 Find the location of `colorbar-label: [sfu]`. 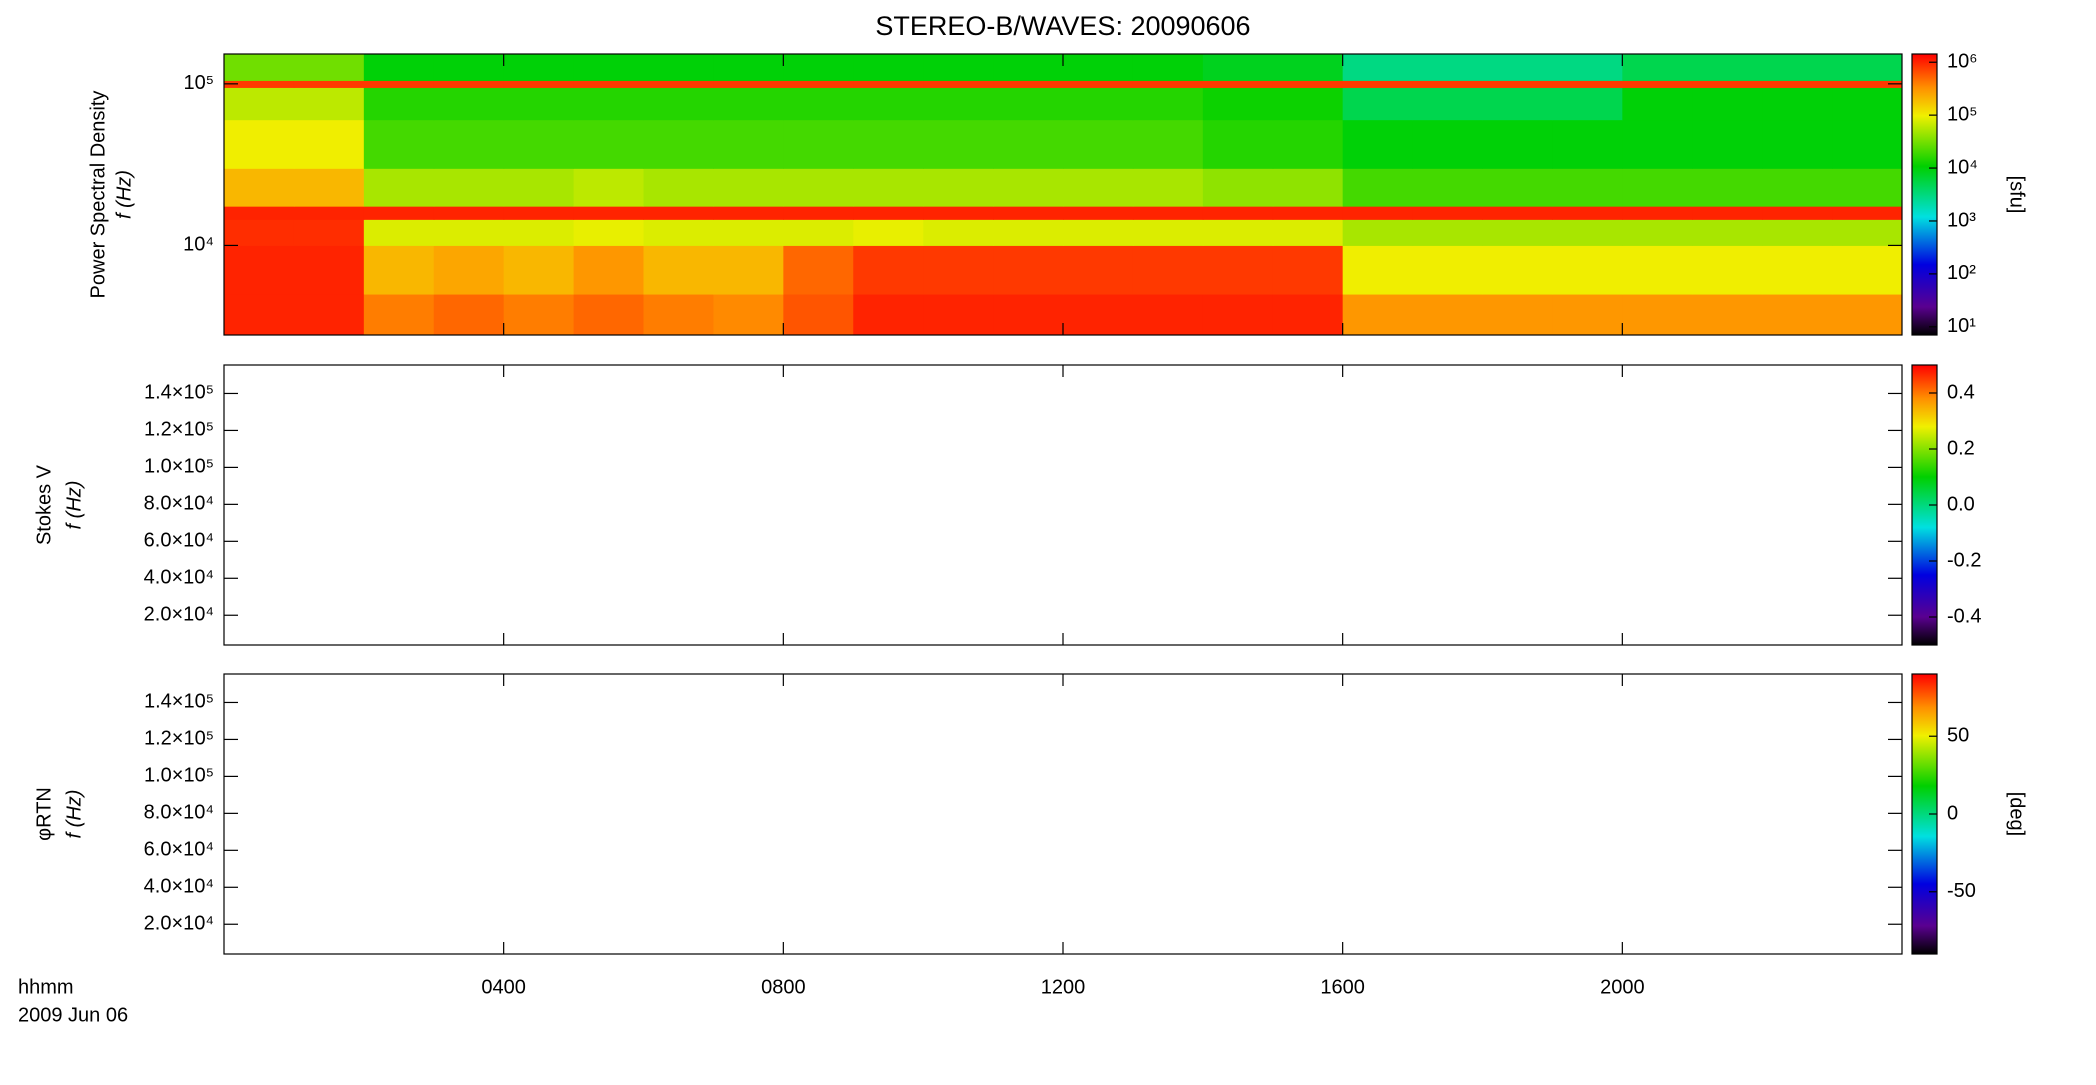

colorbar-label: [sfu] is located at coordinates (2017, 195).